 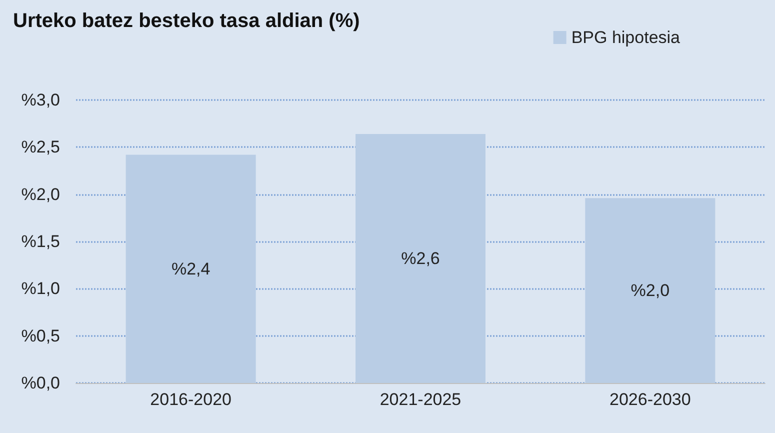 What do you see at coordinates (40, 194) in the screenshot?
I see `y-tick-label: %2,0` at bounding box center [40, 194].